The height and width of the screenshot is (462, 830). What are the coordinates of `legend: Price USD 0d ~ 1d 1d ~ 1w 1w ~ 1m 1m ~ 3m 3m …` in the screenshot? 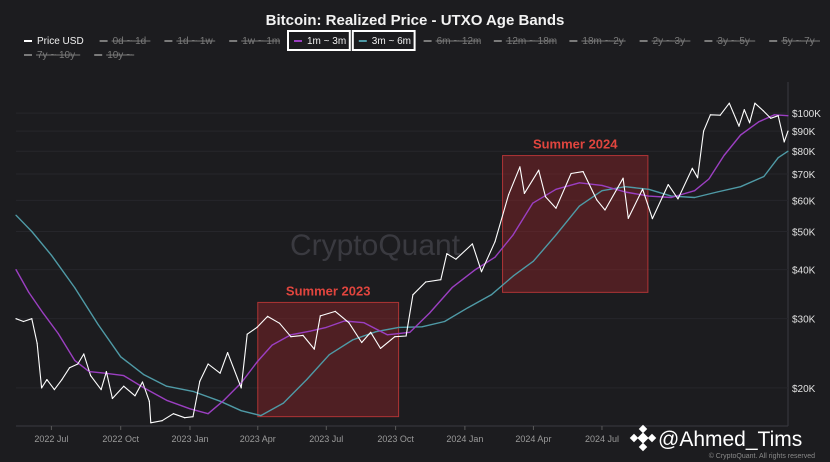 It's located at (422, 45).